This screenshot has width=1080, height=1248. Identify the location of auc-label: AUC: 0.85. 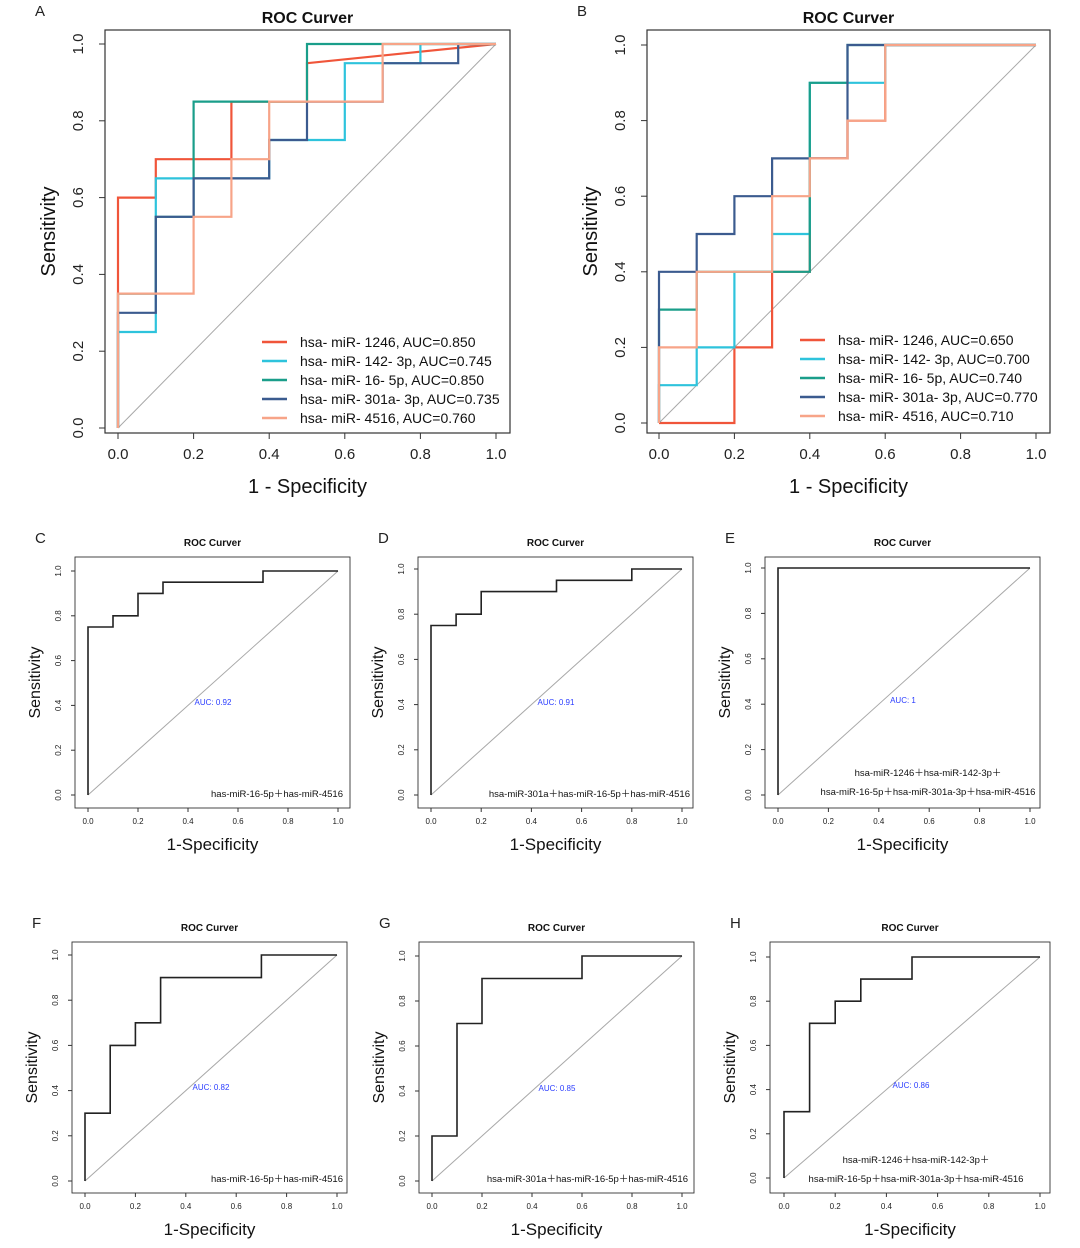
(557, 1088).